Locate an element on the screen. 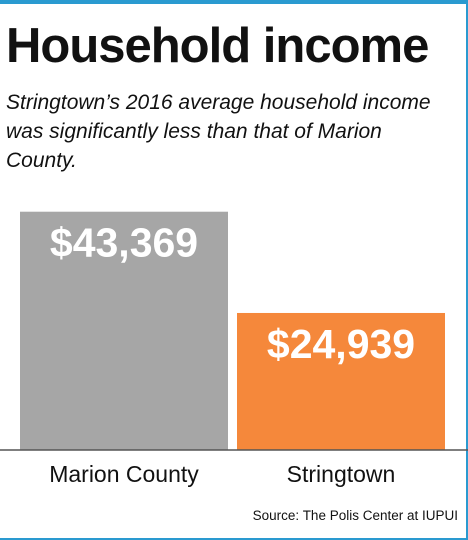 This screenshot has height=540, width=468. source-note: Source: The Polis Center at IUPUI is located at coordinates (355, 515).